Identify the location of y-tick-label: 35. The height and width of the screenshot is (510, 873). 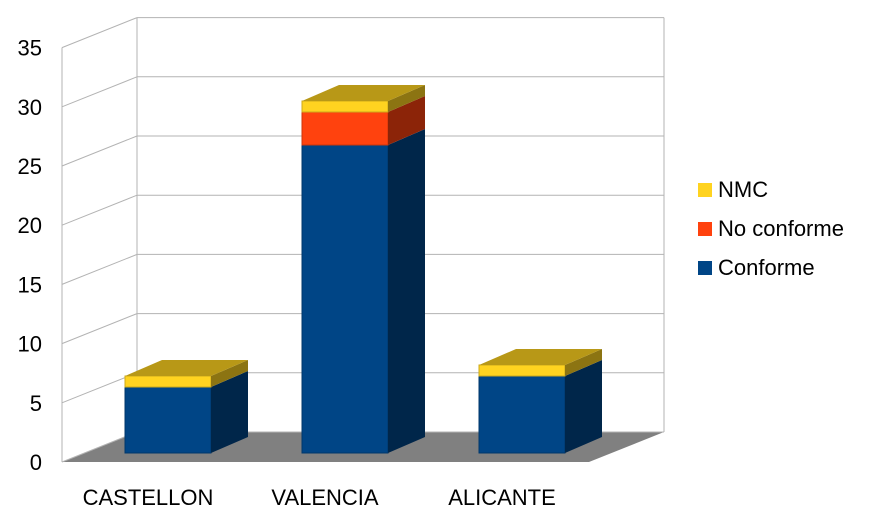
(30, 48).